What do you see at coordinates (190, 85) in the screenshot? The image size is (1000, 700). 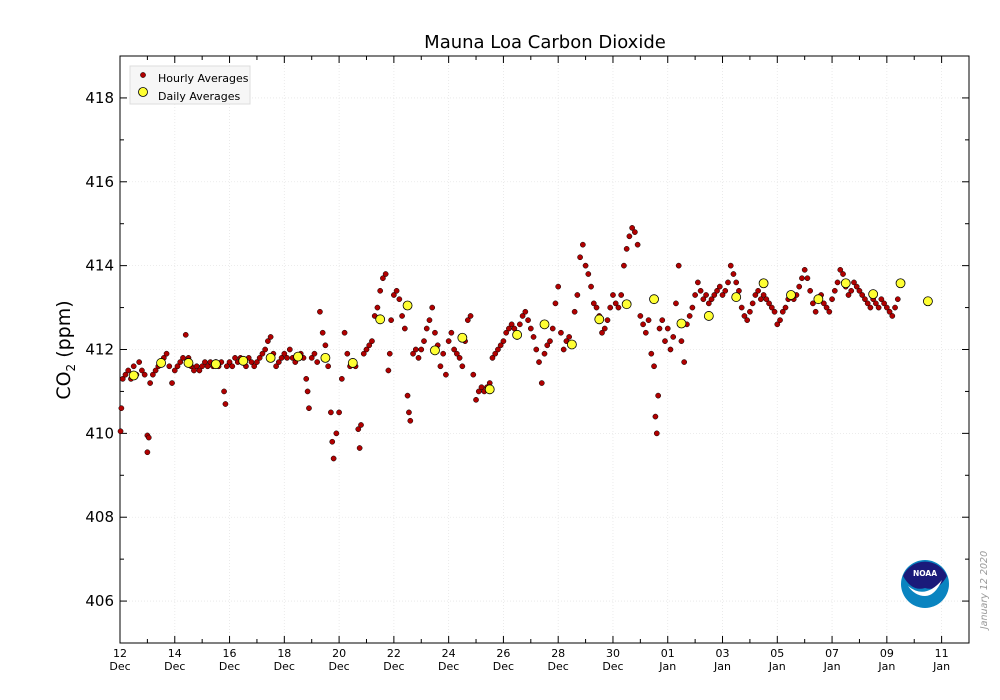 I see `legend-box` at bounding box center [190, 85].